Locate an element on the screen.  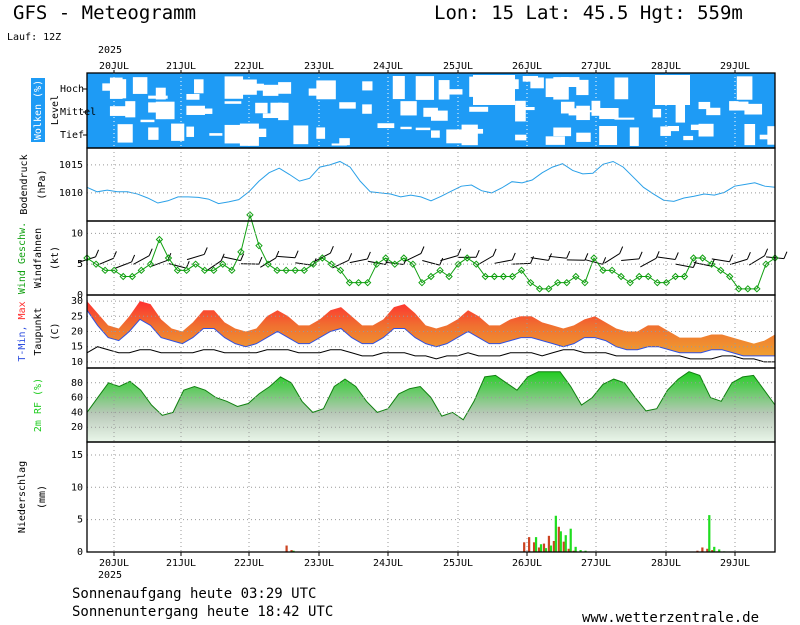
dewpoint-label: Taupunkt is located at coordinates (38, 331).